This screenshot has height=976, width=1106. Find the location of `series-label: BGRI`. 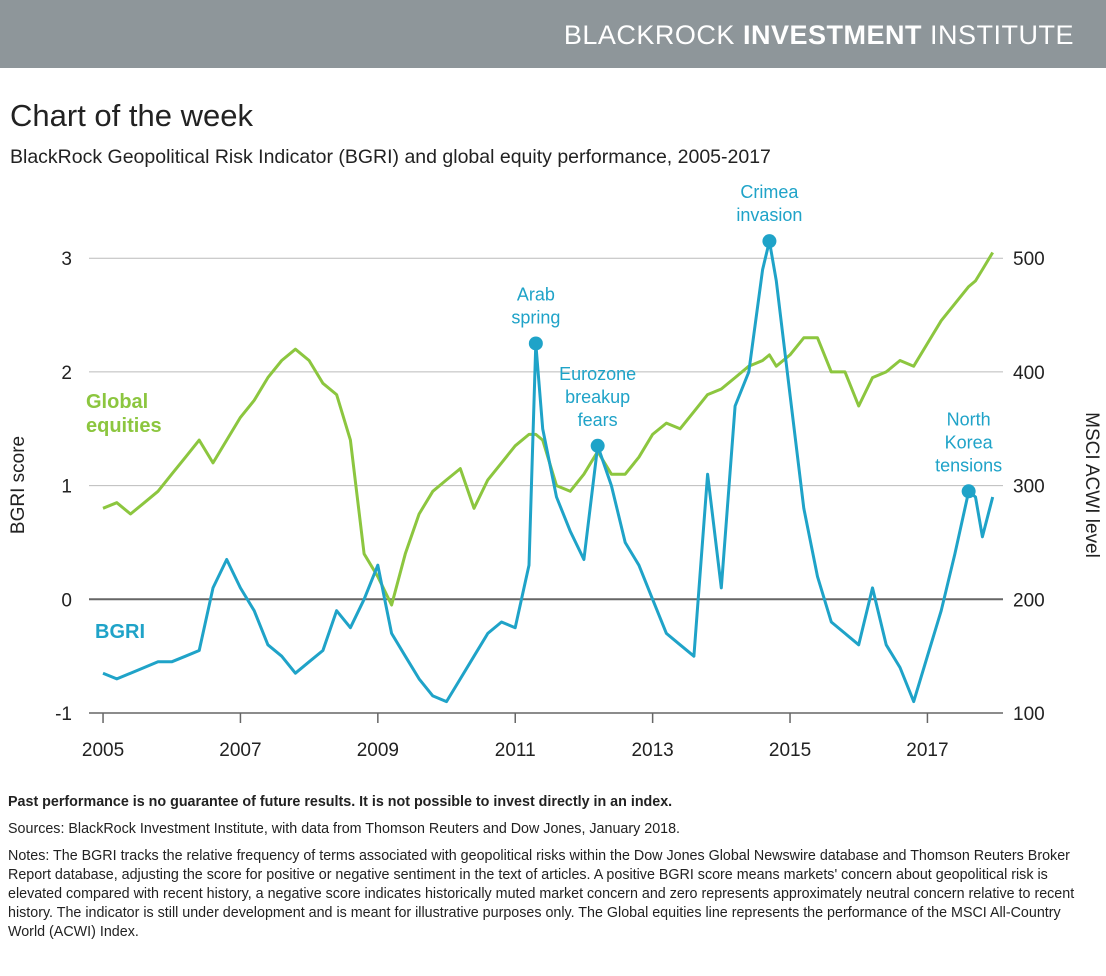

series-label: BGRI is located at coordinates (120, 632).